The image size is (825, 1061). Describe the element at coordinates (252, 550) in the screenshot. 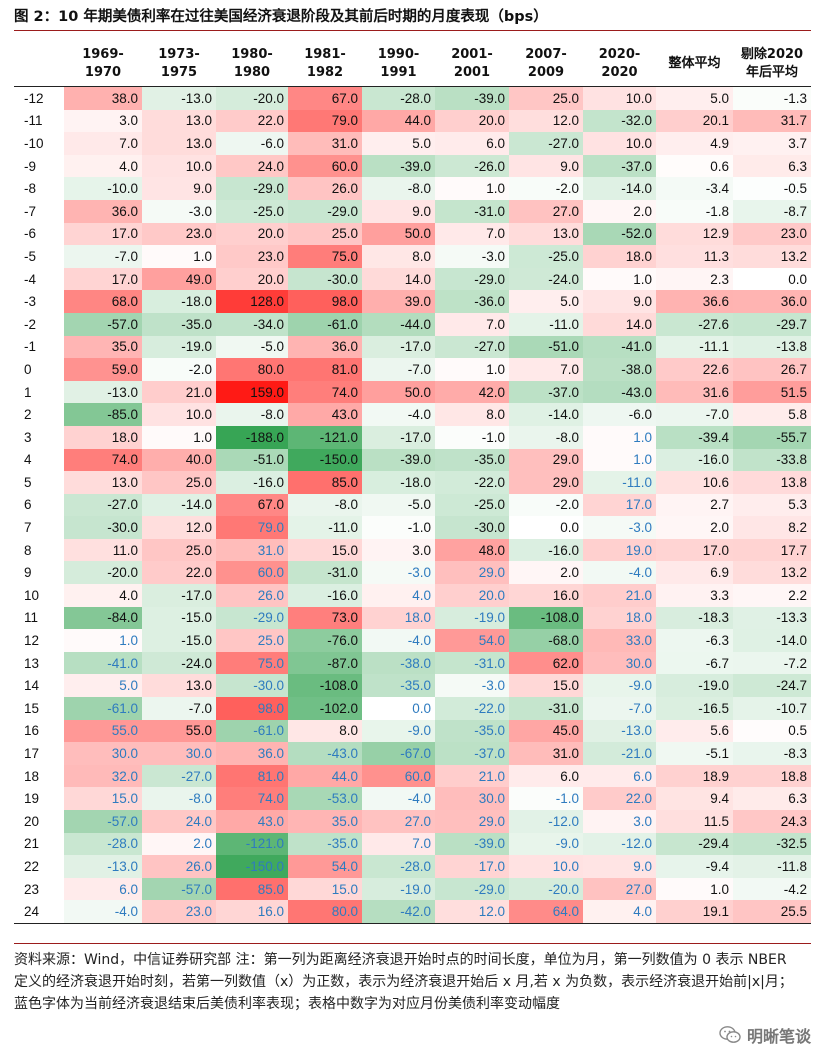

I see `value-cell: 31.0` at that location.